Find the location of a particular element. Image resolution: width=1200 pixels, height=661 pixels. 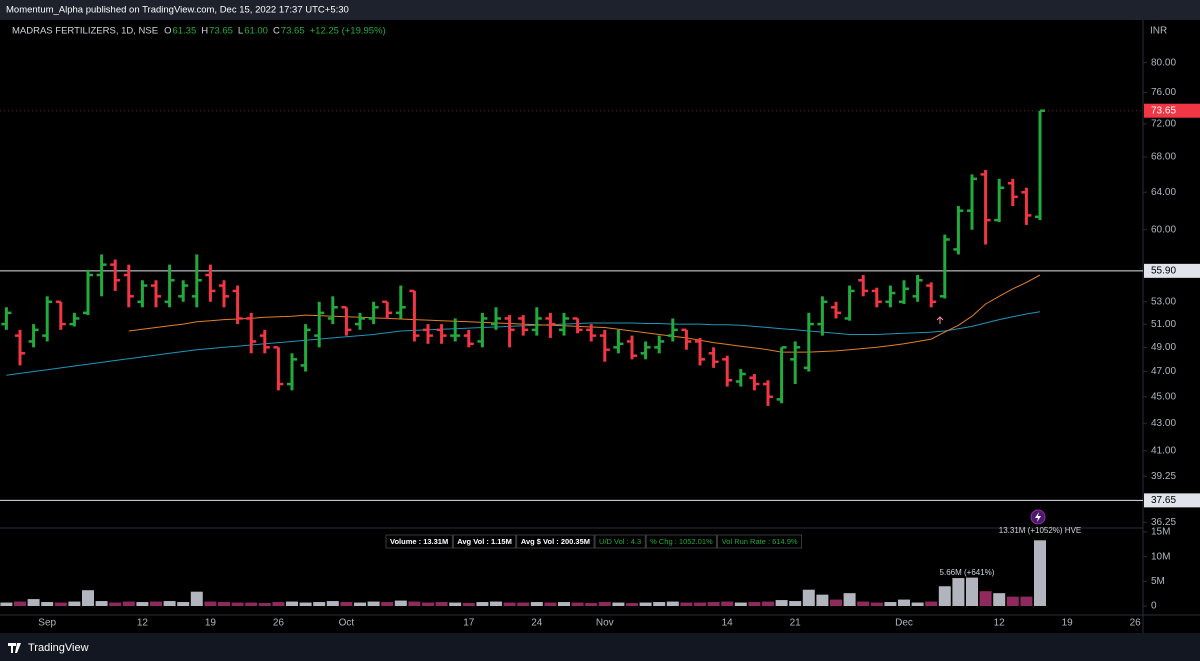

y-tick-label: 51.00 is located at coordinates (1163, 324).